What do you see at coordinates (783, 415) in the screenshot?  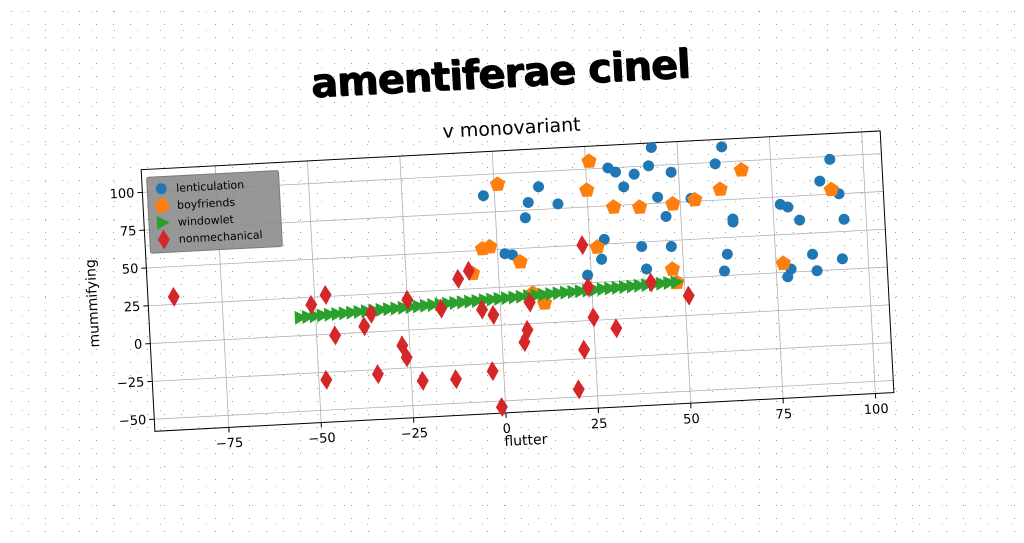 I see `x-tick-label: 75` at bounding box center [783, 415].